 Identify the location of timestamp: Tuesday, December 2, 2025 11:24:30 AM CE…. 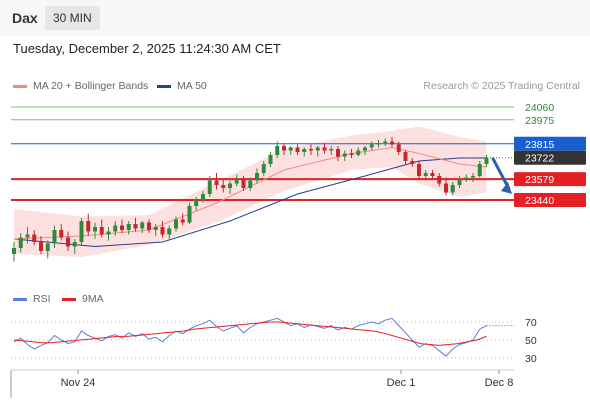
(147, 48).